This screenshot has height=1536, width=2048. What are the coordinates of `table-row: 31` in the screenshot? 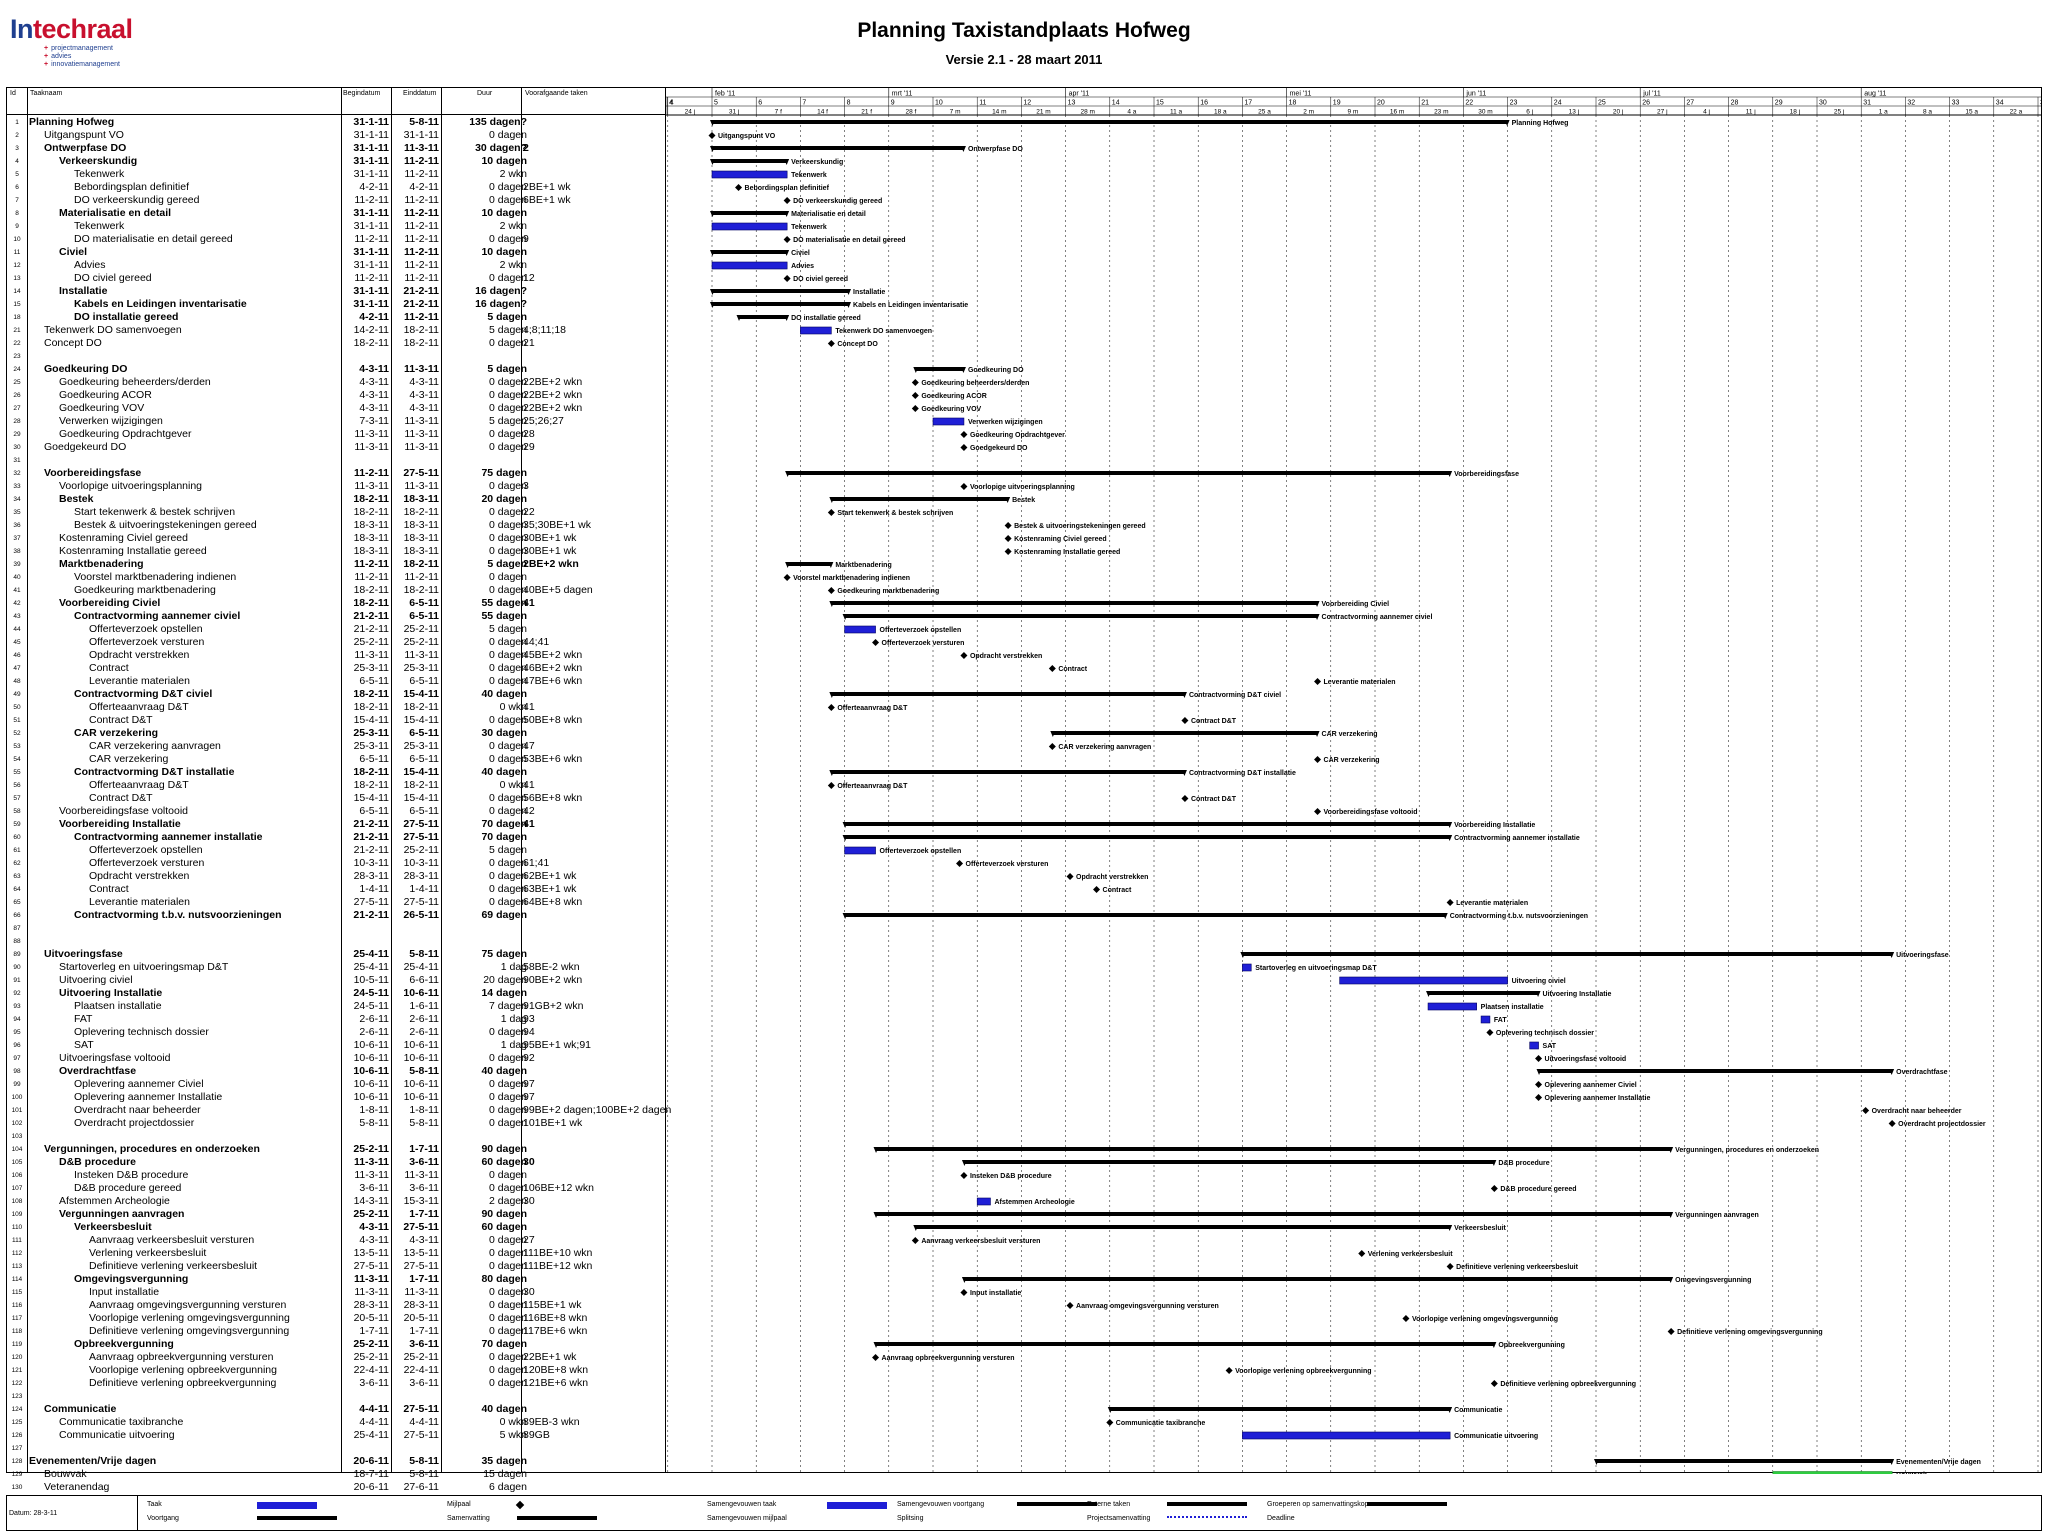 It's located at (336, 460).